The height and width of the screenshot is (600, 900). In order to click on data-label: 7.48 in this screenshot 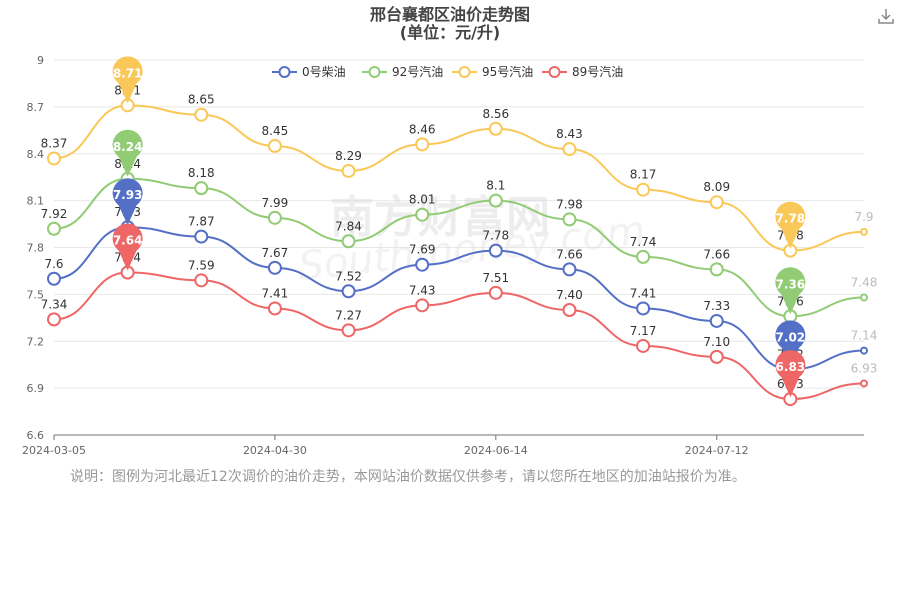, I will do `click(864, 283)`.